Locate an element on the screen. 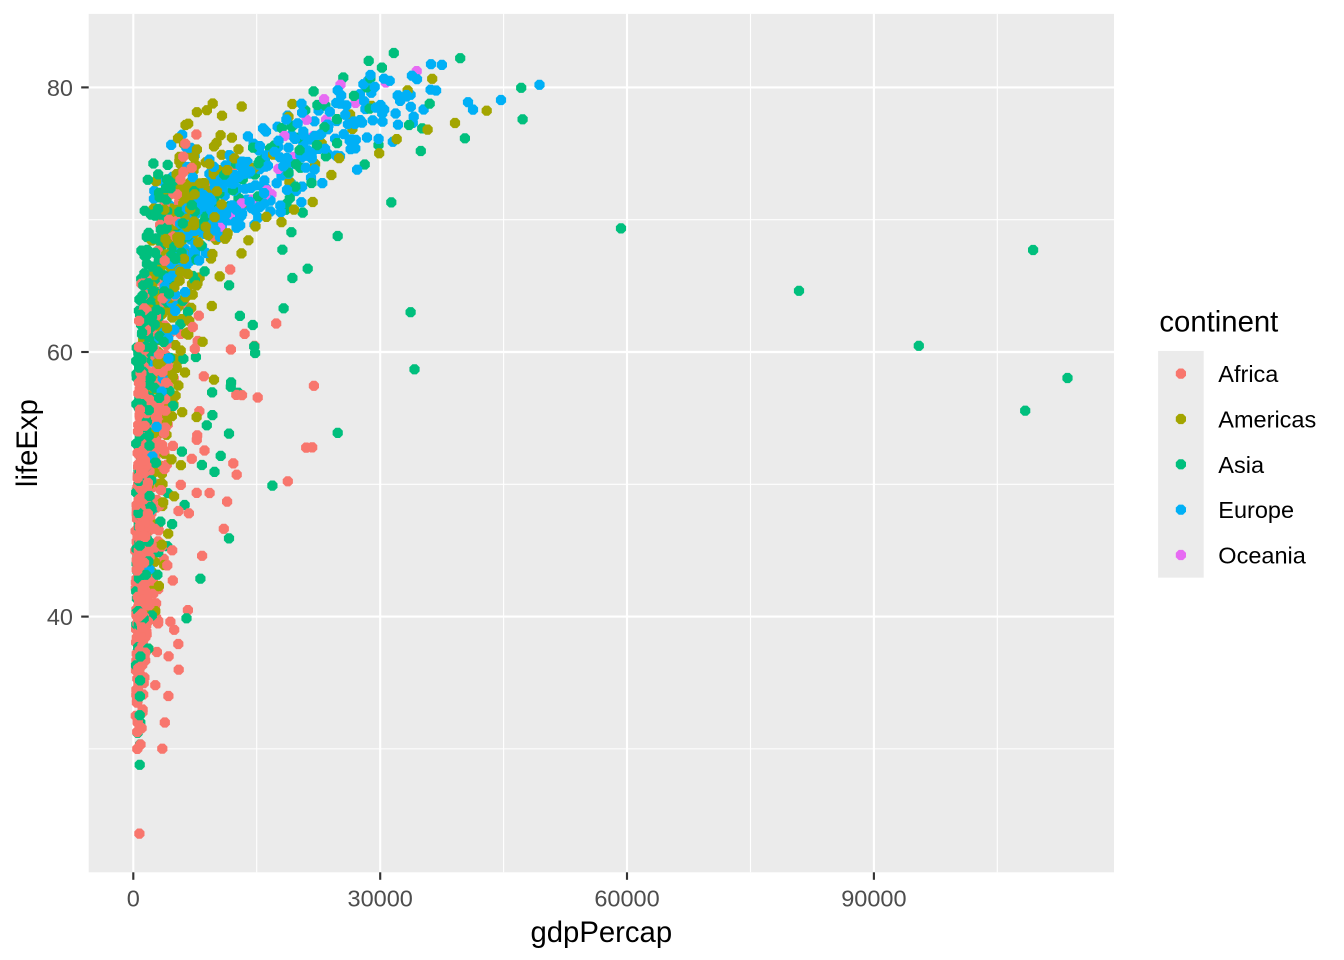 The image size is (1344, 960). svg-text: Americas is located at coordinates (1267, 420).